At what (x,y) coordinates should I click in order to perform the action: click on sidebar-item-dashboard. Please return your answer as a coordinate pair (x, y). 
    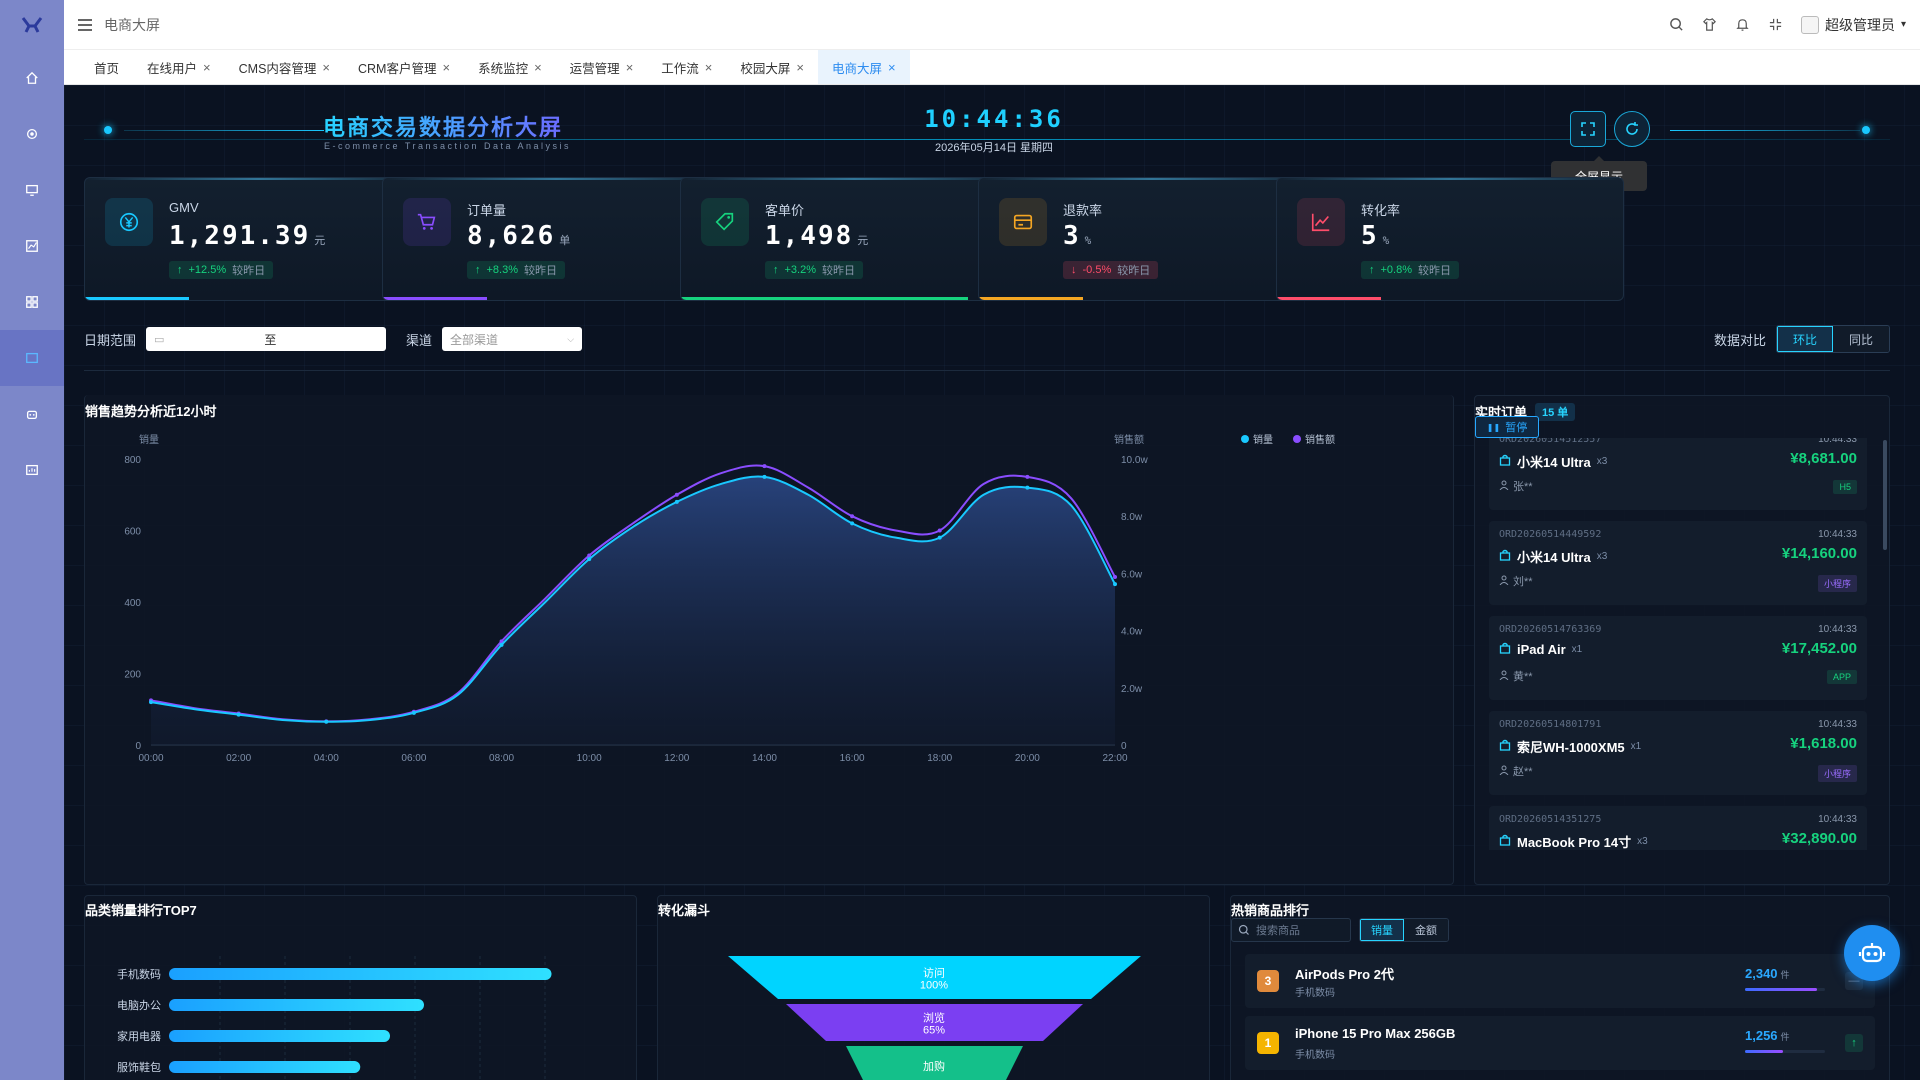
    Looking at the image, I should click on (32, 470).